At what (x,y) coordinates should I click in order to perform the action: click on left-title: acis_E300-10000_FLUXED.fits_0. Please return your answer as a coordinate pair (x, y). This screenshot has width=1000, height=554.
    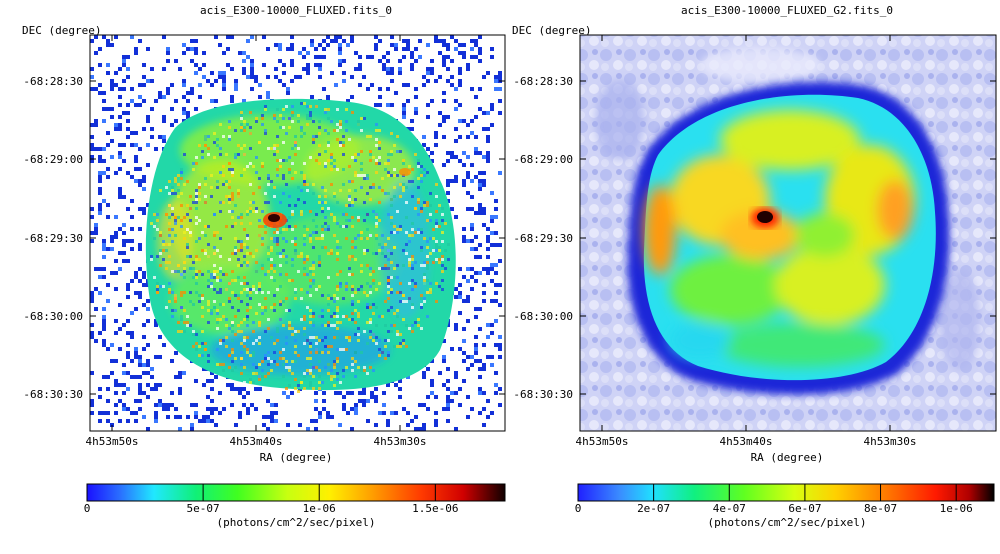
    Looking at the image, I should click on (296, 10).